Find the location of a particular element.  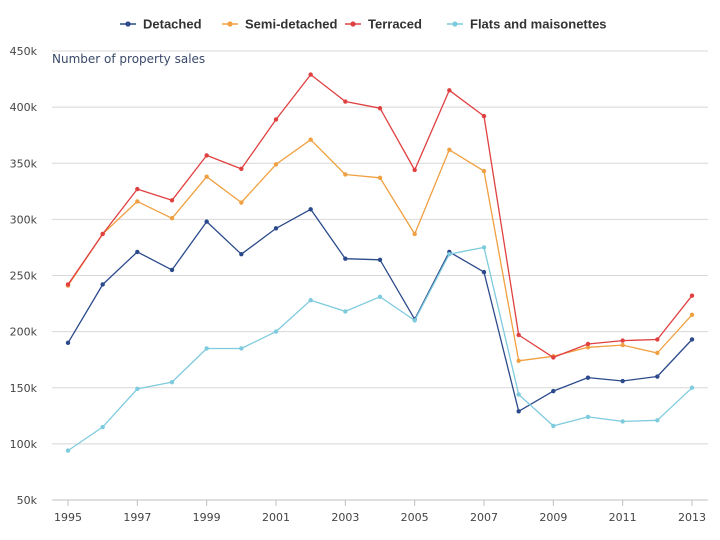

legend-item: Flats and maisonettes is located at coordinates (527, 24).